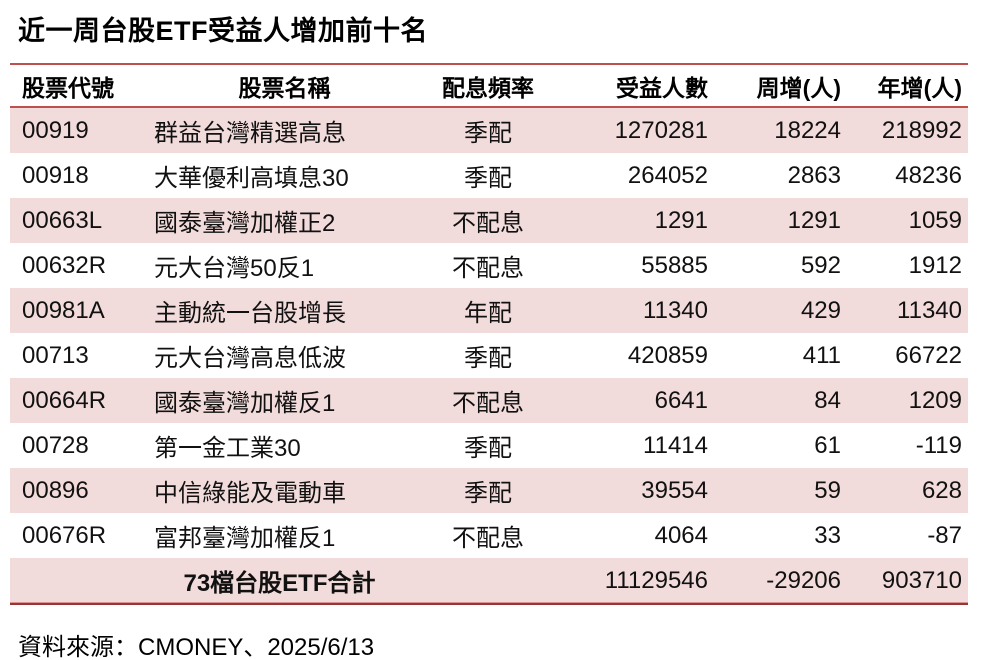  What do you see at coordinates (245, 403) in the screenshot?
I see `cell-name: 國泰臺灣加權反1` at bounding box center [245, 403].